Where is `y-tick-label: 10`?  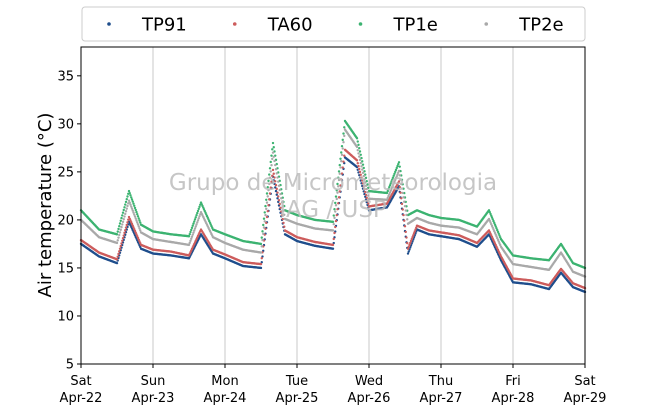
y-tick-label: 10 is located at coordinates (65, 316).